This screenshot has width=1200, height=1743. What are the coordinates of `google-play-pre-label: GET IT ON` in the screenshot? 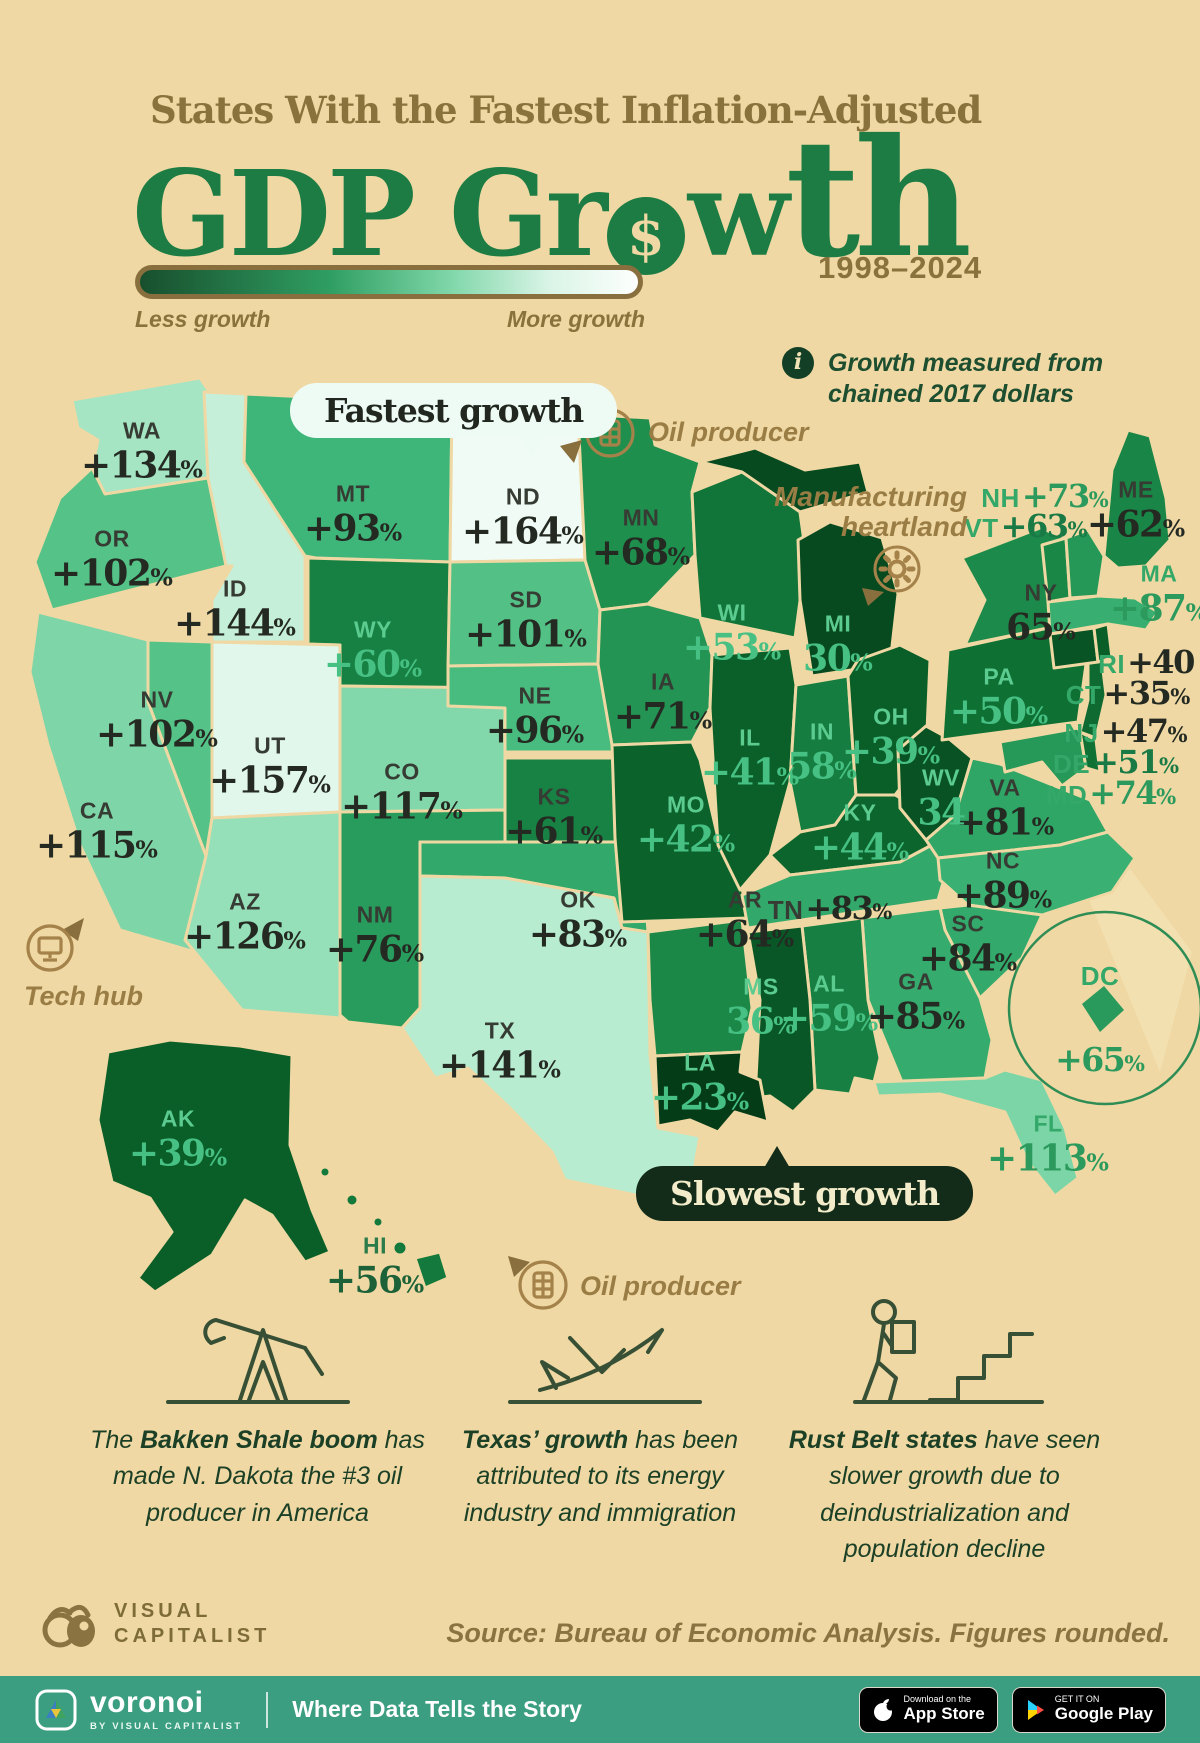 It's located at (1077, 1699).